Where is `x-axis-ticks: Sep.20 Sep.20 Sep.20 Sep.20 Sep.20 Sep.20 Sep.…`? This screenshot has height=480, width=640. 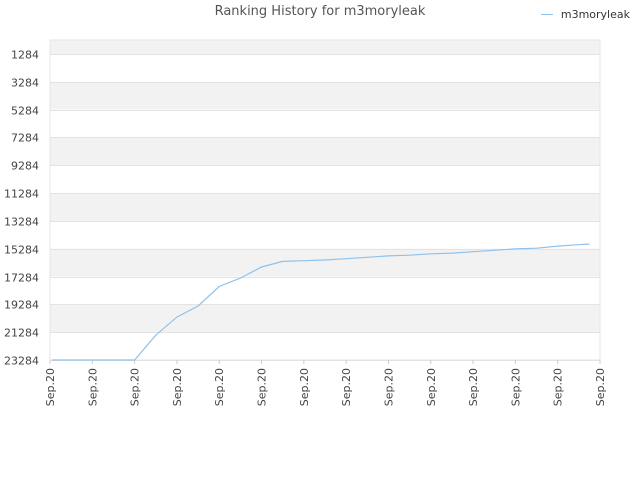
x-axis-ticks: Sep.20 Sep.20 Sep.20 Sep.20 Sep.20 Sep.20 Sep.… is located at coordinates (325, 383).